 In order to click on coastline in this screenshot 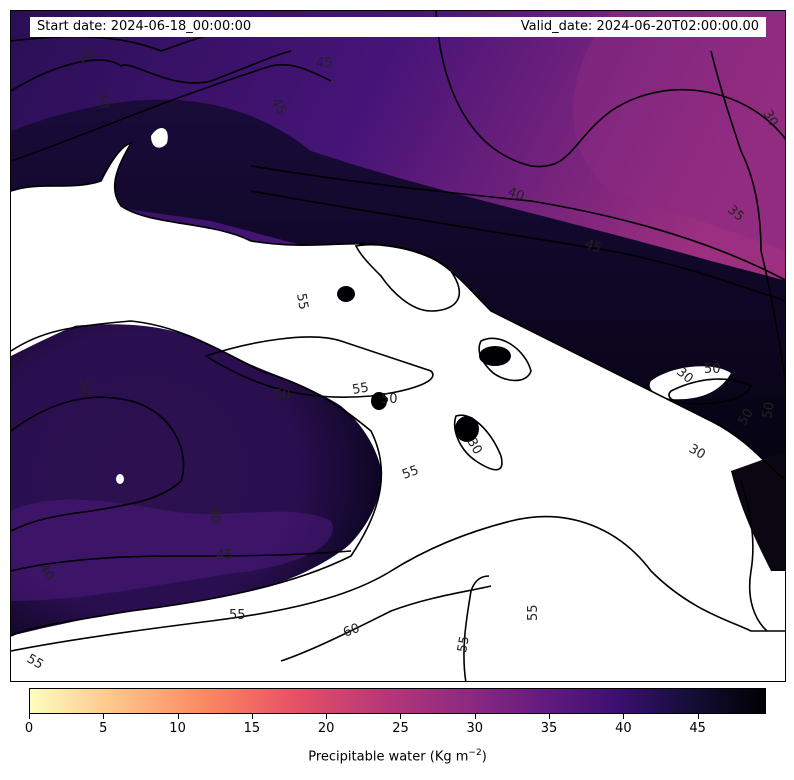, I will do `click(747, 217)`.